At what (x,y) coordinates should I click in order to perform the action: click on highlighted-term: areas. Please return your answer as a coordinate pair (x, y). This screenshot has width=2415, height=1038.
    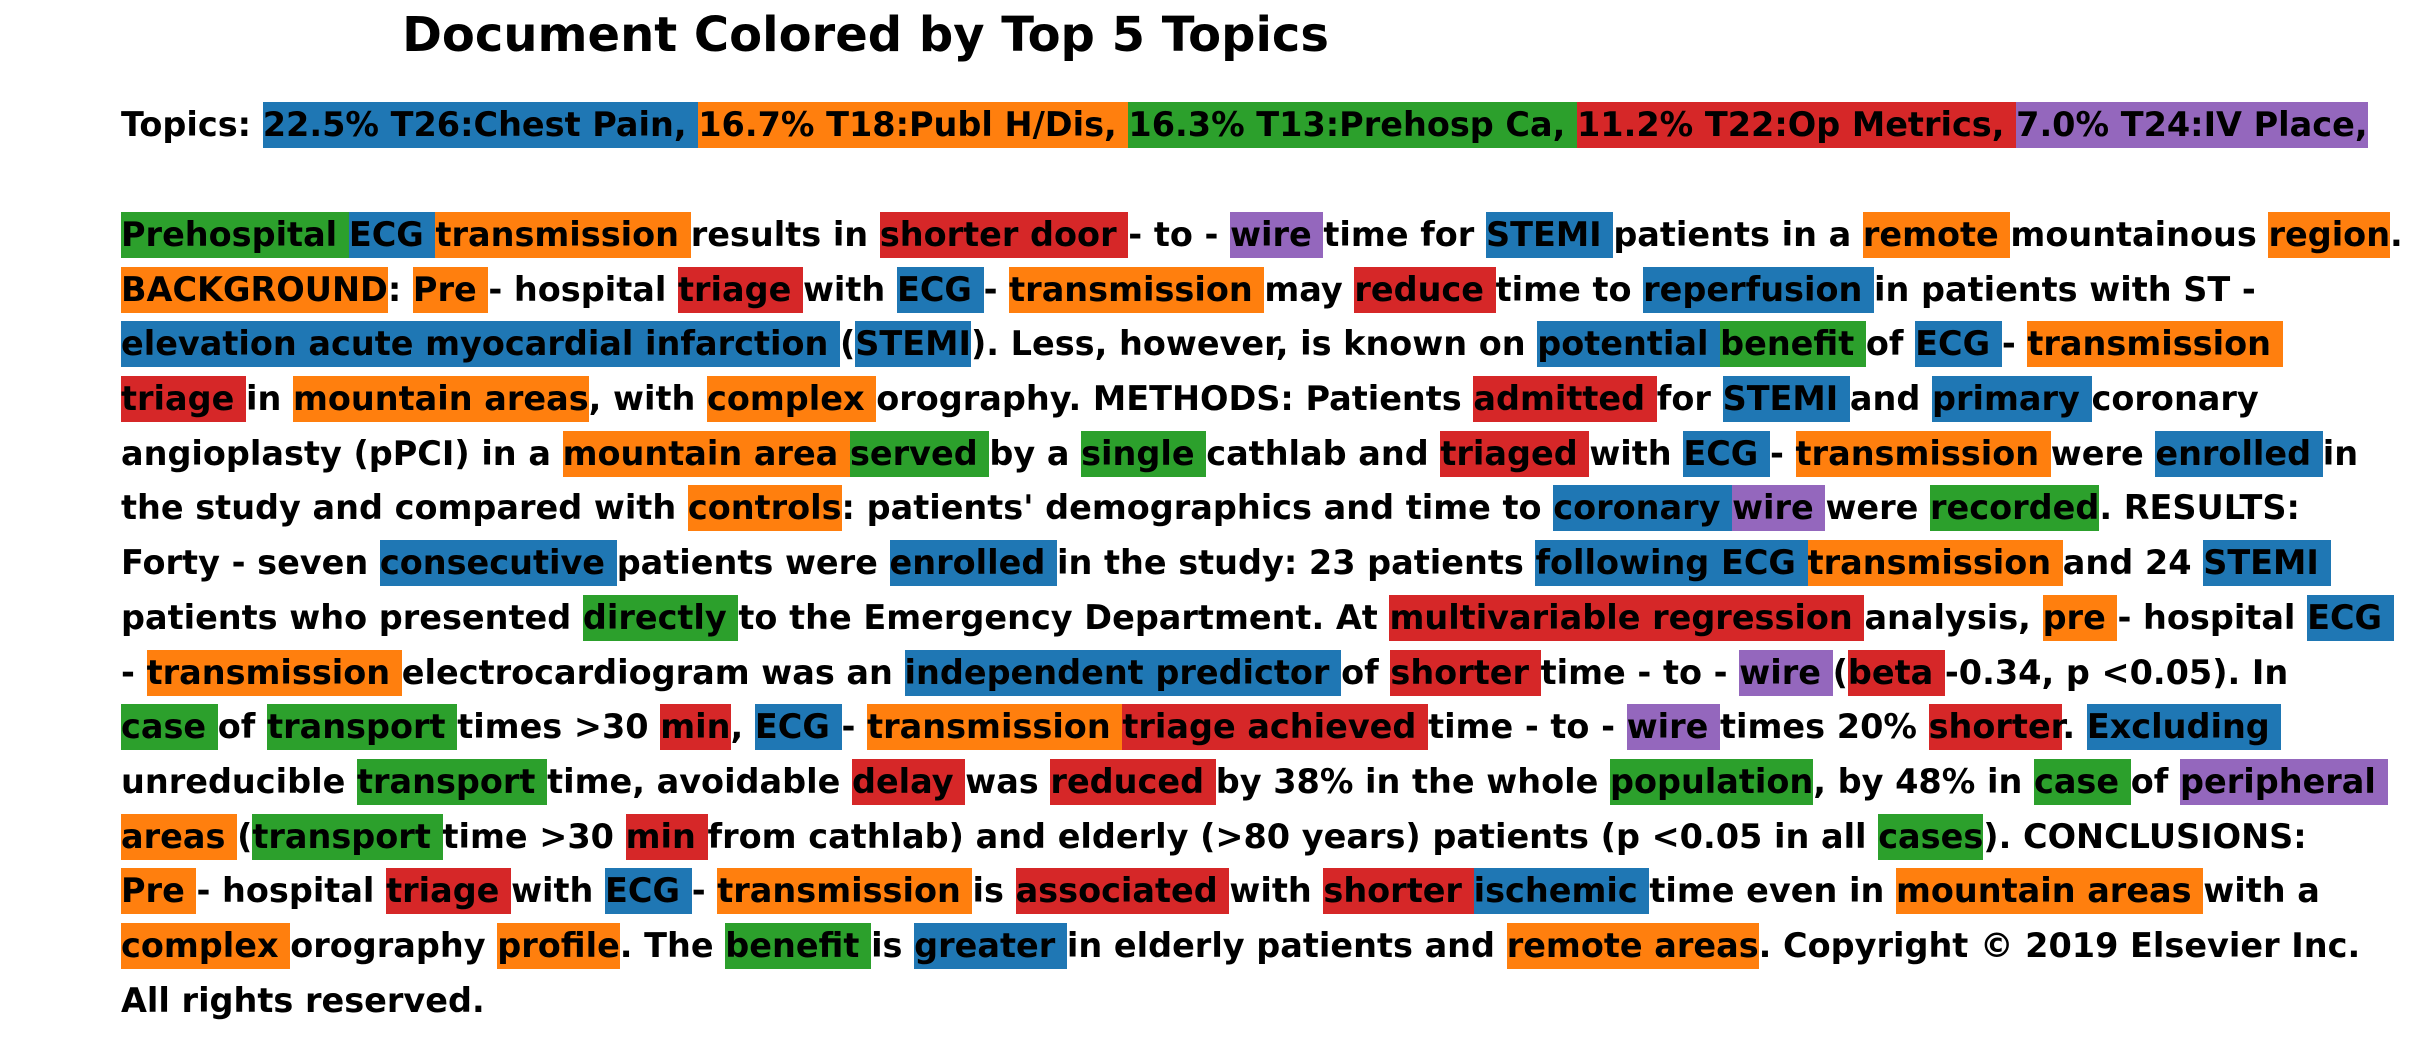
    Looking at the image, I should click on (179, 836).